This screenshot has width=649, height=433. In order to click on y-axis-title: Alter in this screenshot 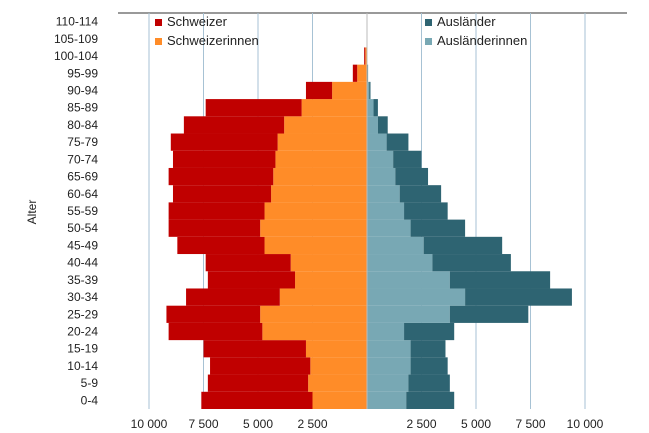, I will do `click(32, 212)`.